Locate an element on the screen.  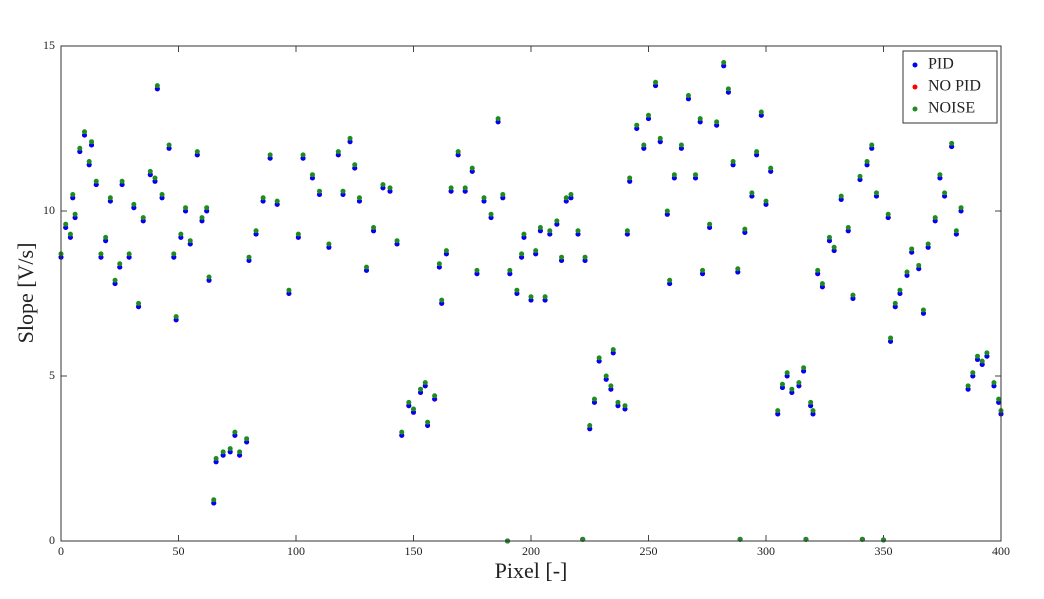
x-tick-label: 100 is located at coordinates (296, 551).